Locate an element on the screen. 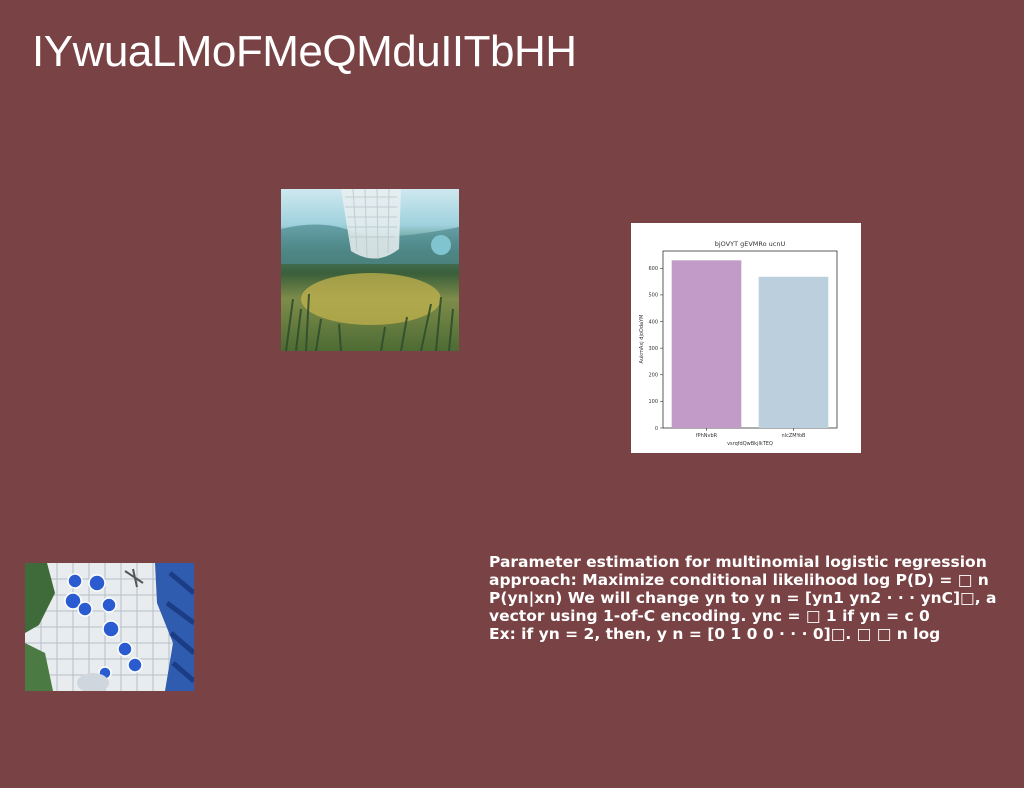 The width and height of the screenshot is (1024, 788). y-tick-label: 600 is located at coordinates (653, 269).